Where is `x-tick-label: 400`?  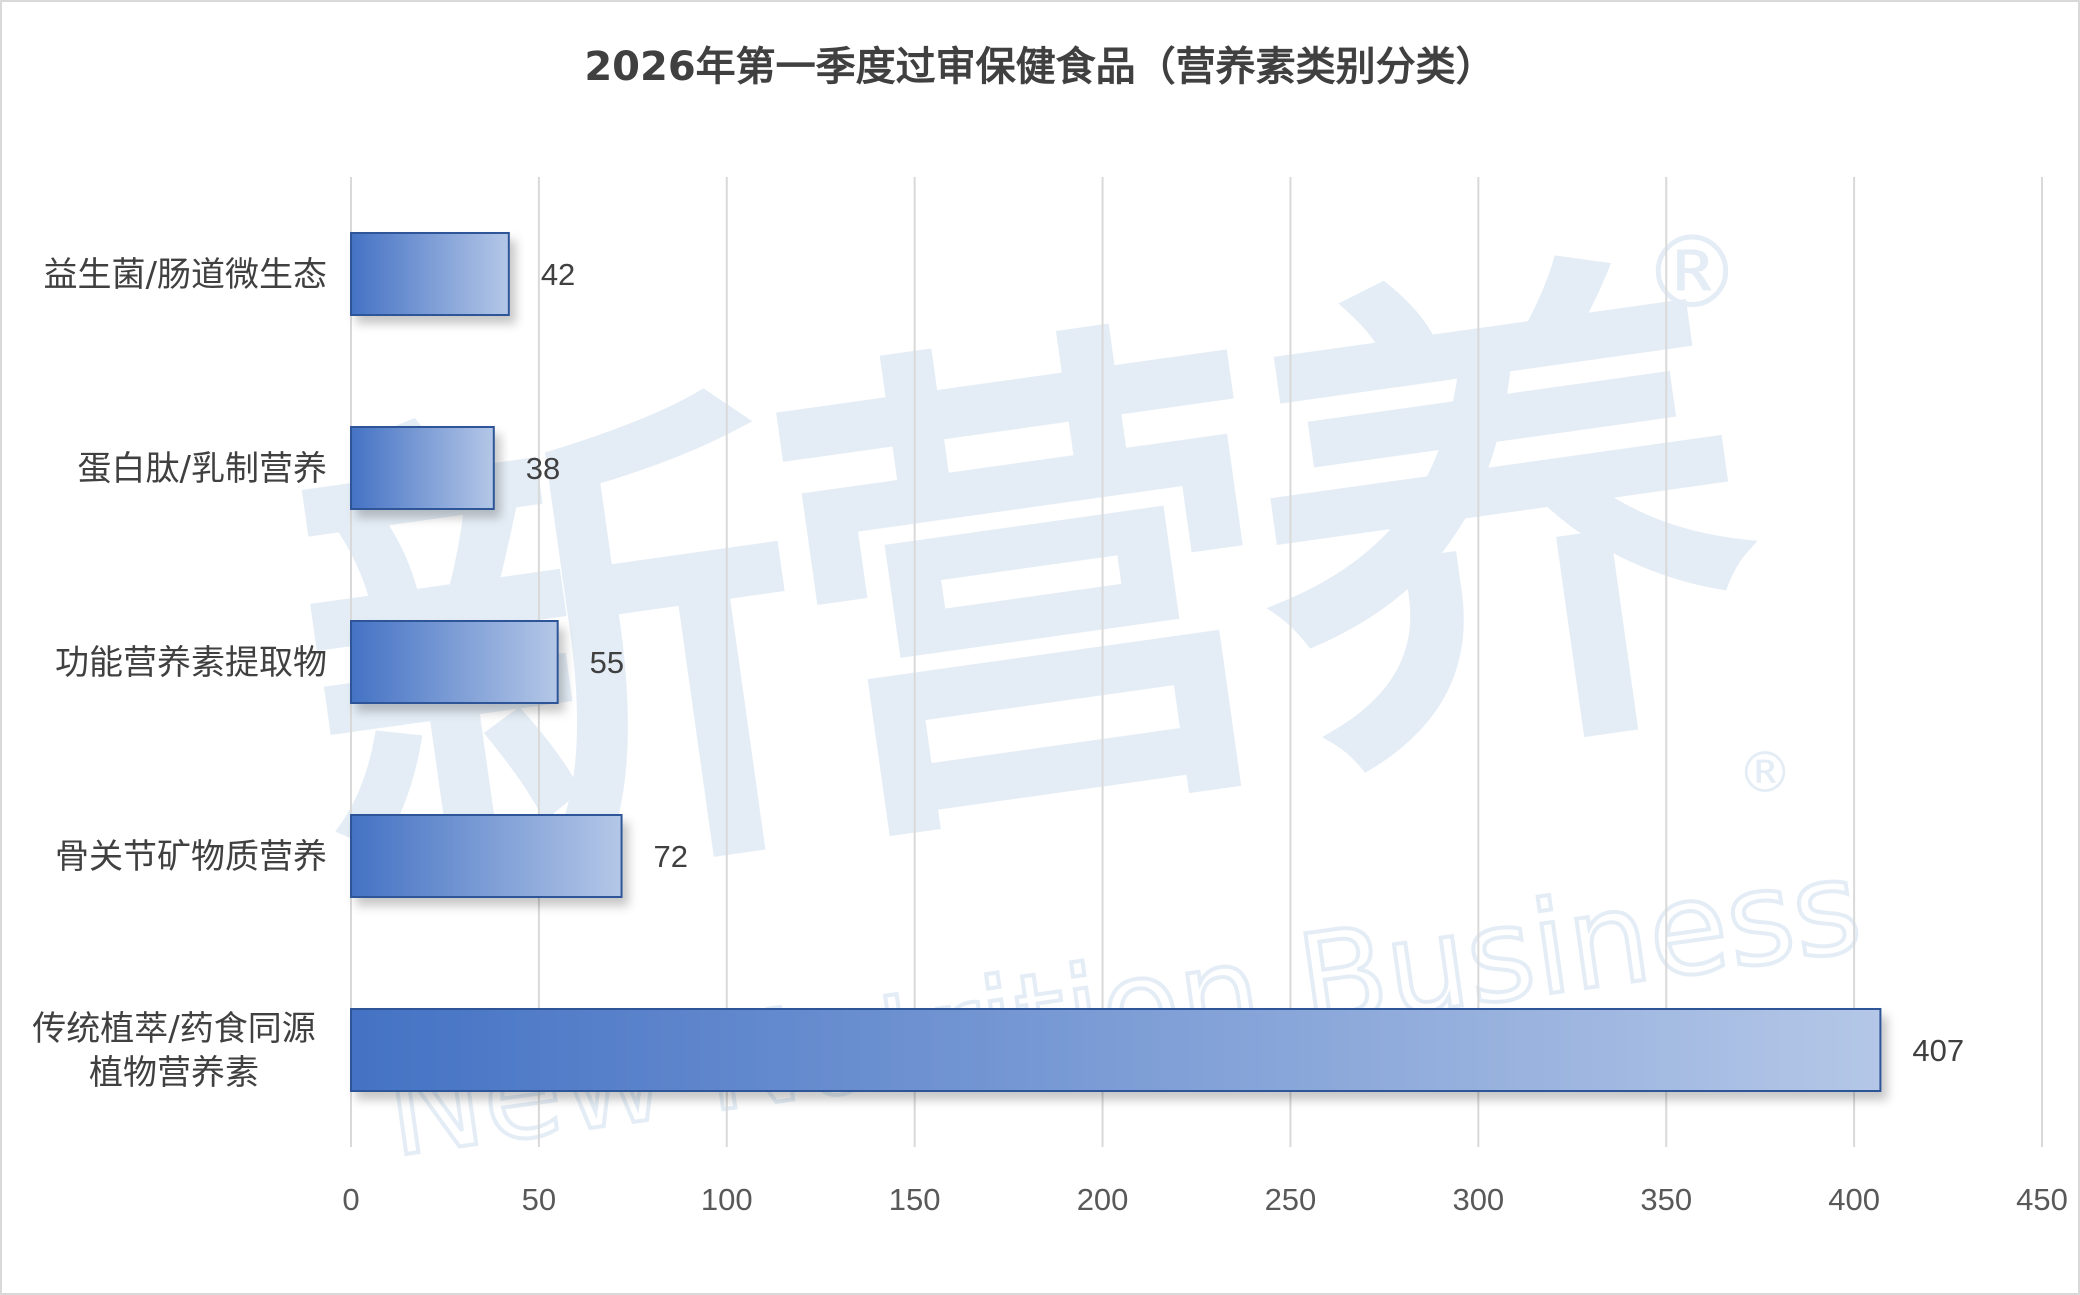 x-tick-label: 400 is located at coordinates (1854, 1199).